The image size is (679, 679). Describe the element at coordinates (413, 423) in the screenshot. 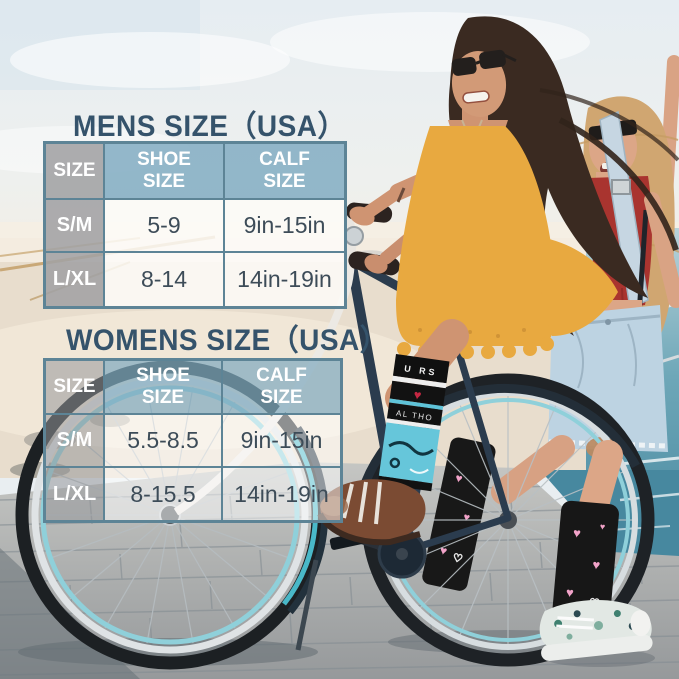

I see `nurse-compression-sock: U RS ♥ AL THO` at that location.